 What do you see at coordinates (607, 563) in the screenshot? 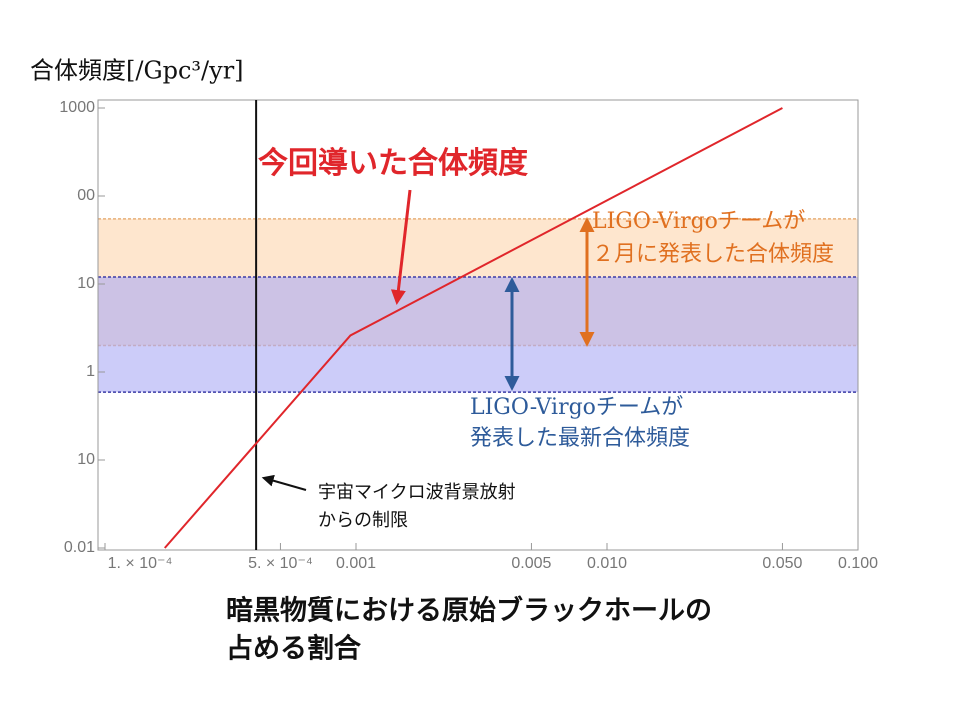
I see `x-tick-label: 0.010` at bounding box center [607, 563].